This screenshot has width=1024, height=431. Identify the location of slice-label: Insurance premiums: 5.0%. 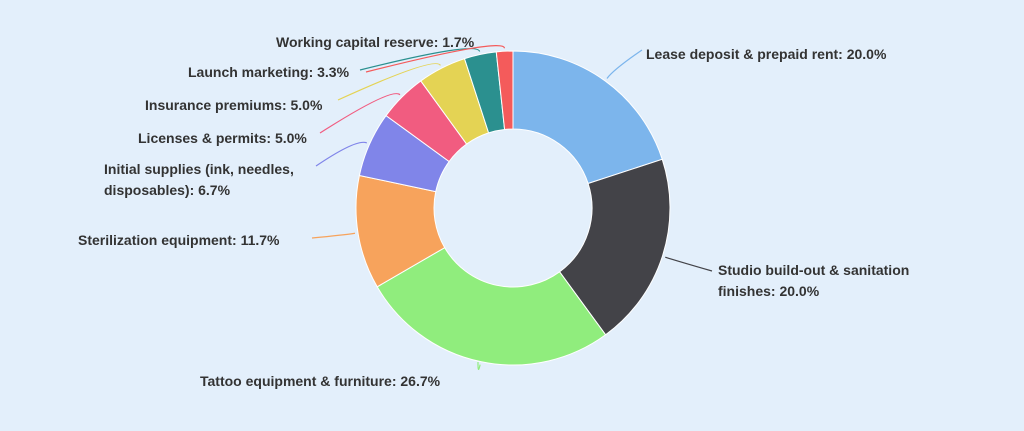
(234, 105).